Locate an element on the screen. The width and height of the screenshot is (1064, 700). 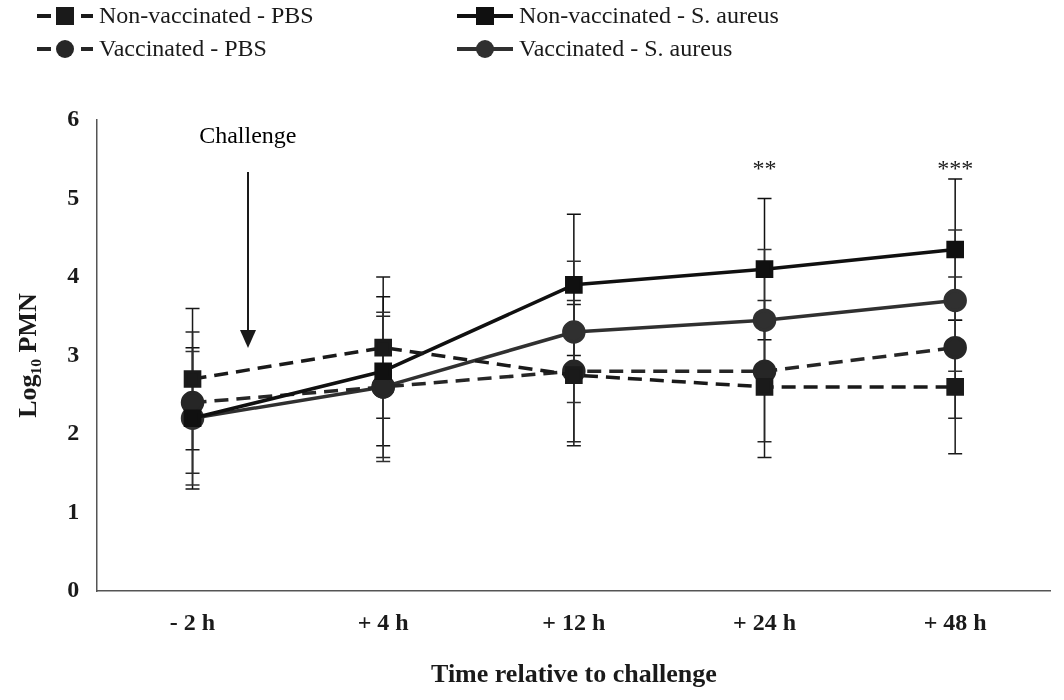
legend-label: Non-vaccinated - S. aureus is located at coordinates (649, 15).